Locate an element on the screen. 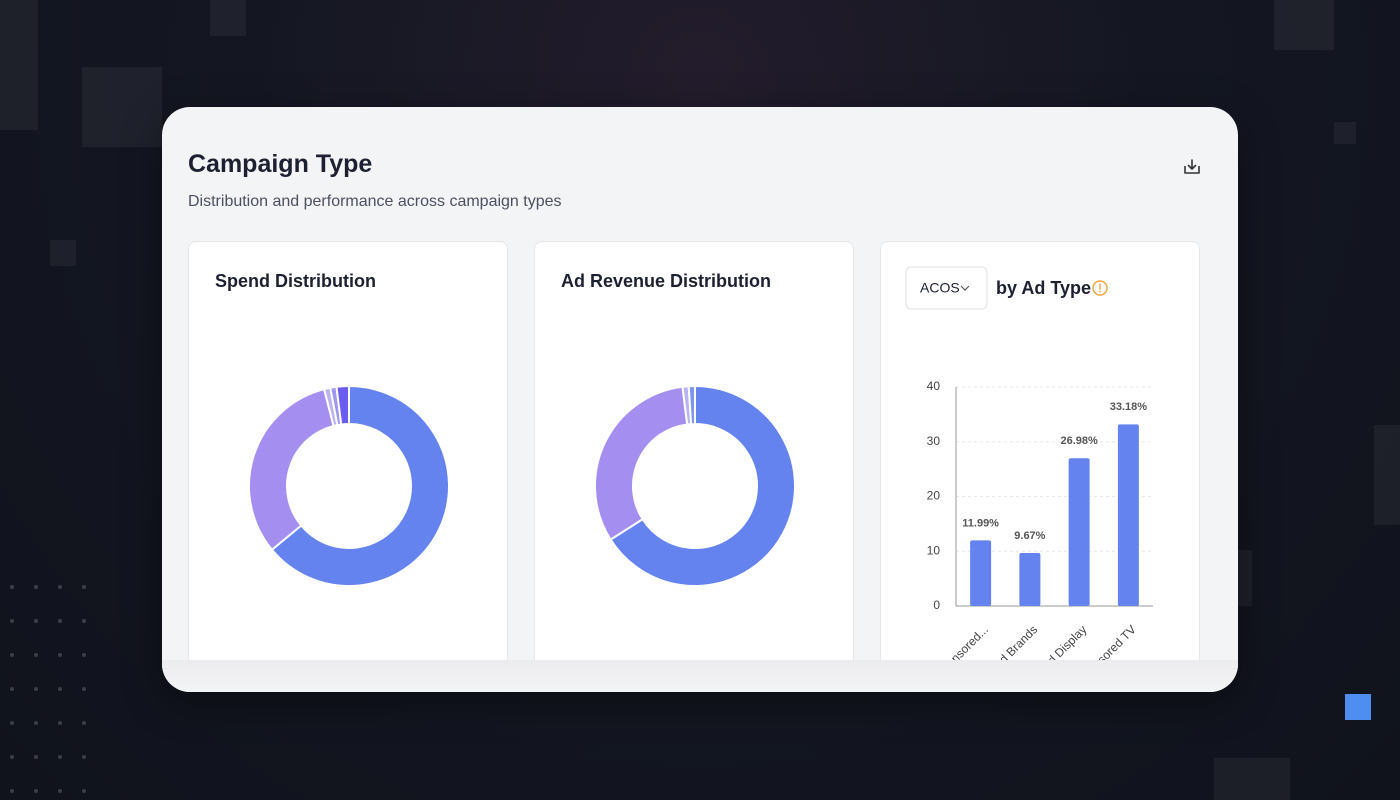  value-label: 11.99% is located at coordinates (980, 523).